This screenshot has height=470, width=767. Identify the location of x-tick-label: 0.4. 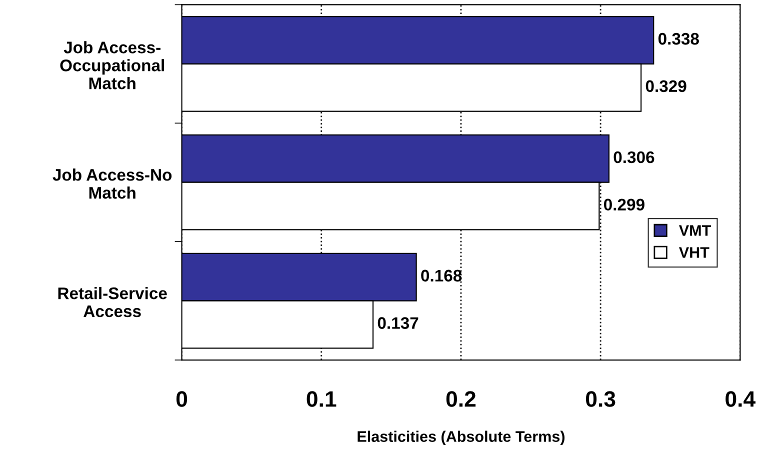
(741, 399).